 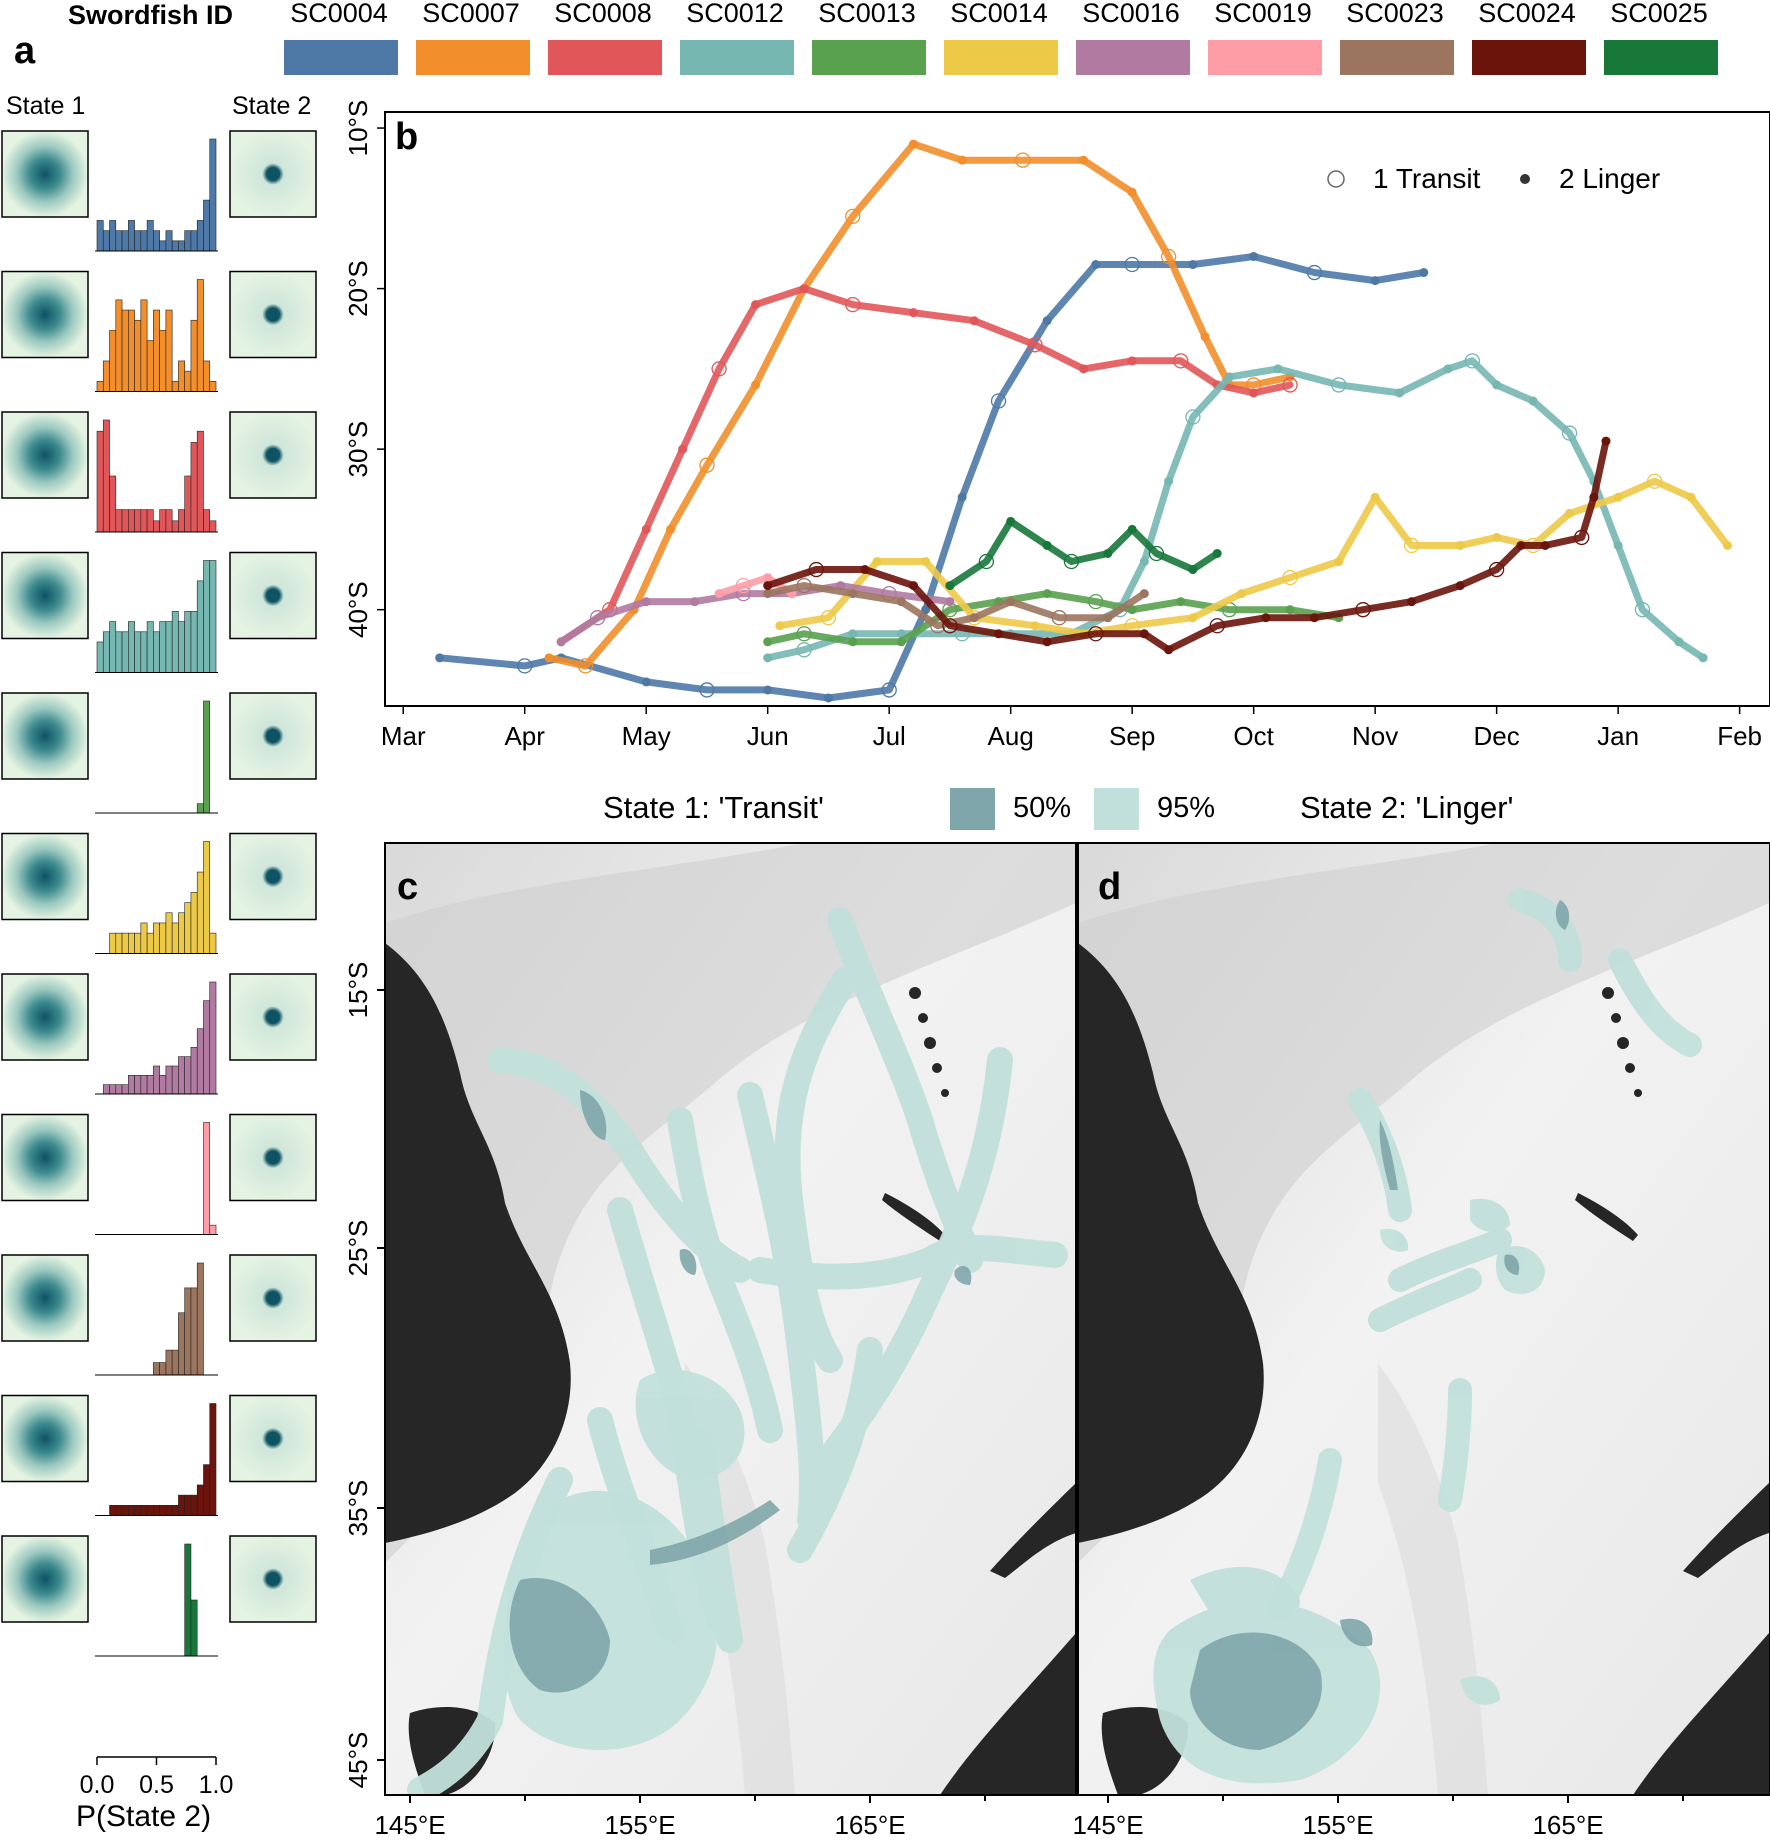 I want to click on legend-linger-marker, so click(x=1525, y=179).